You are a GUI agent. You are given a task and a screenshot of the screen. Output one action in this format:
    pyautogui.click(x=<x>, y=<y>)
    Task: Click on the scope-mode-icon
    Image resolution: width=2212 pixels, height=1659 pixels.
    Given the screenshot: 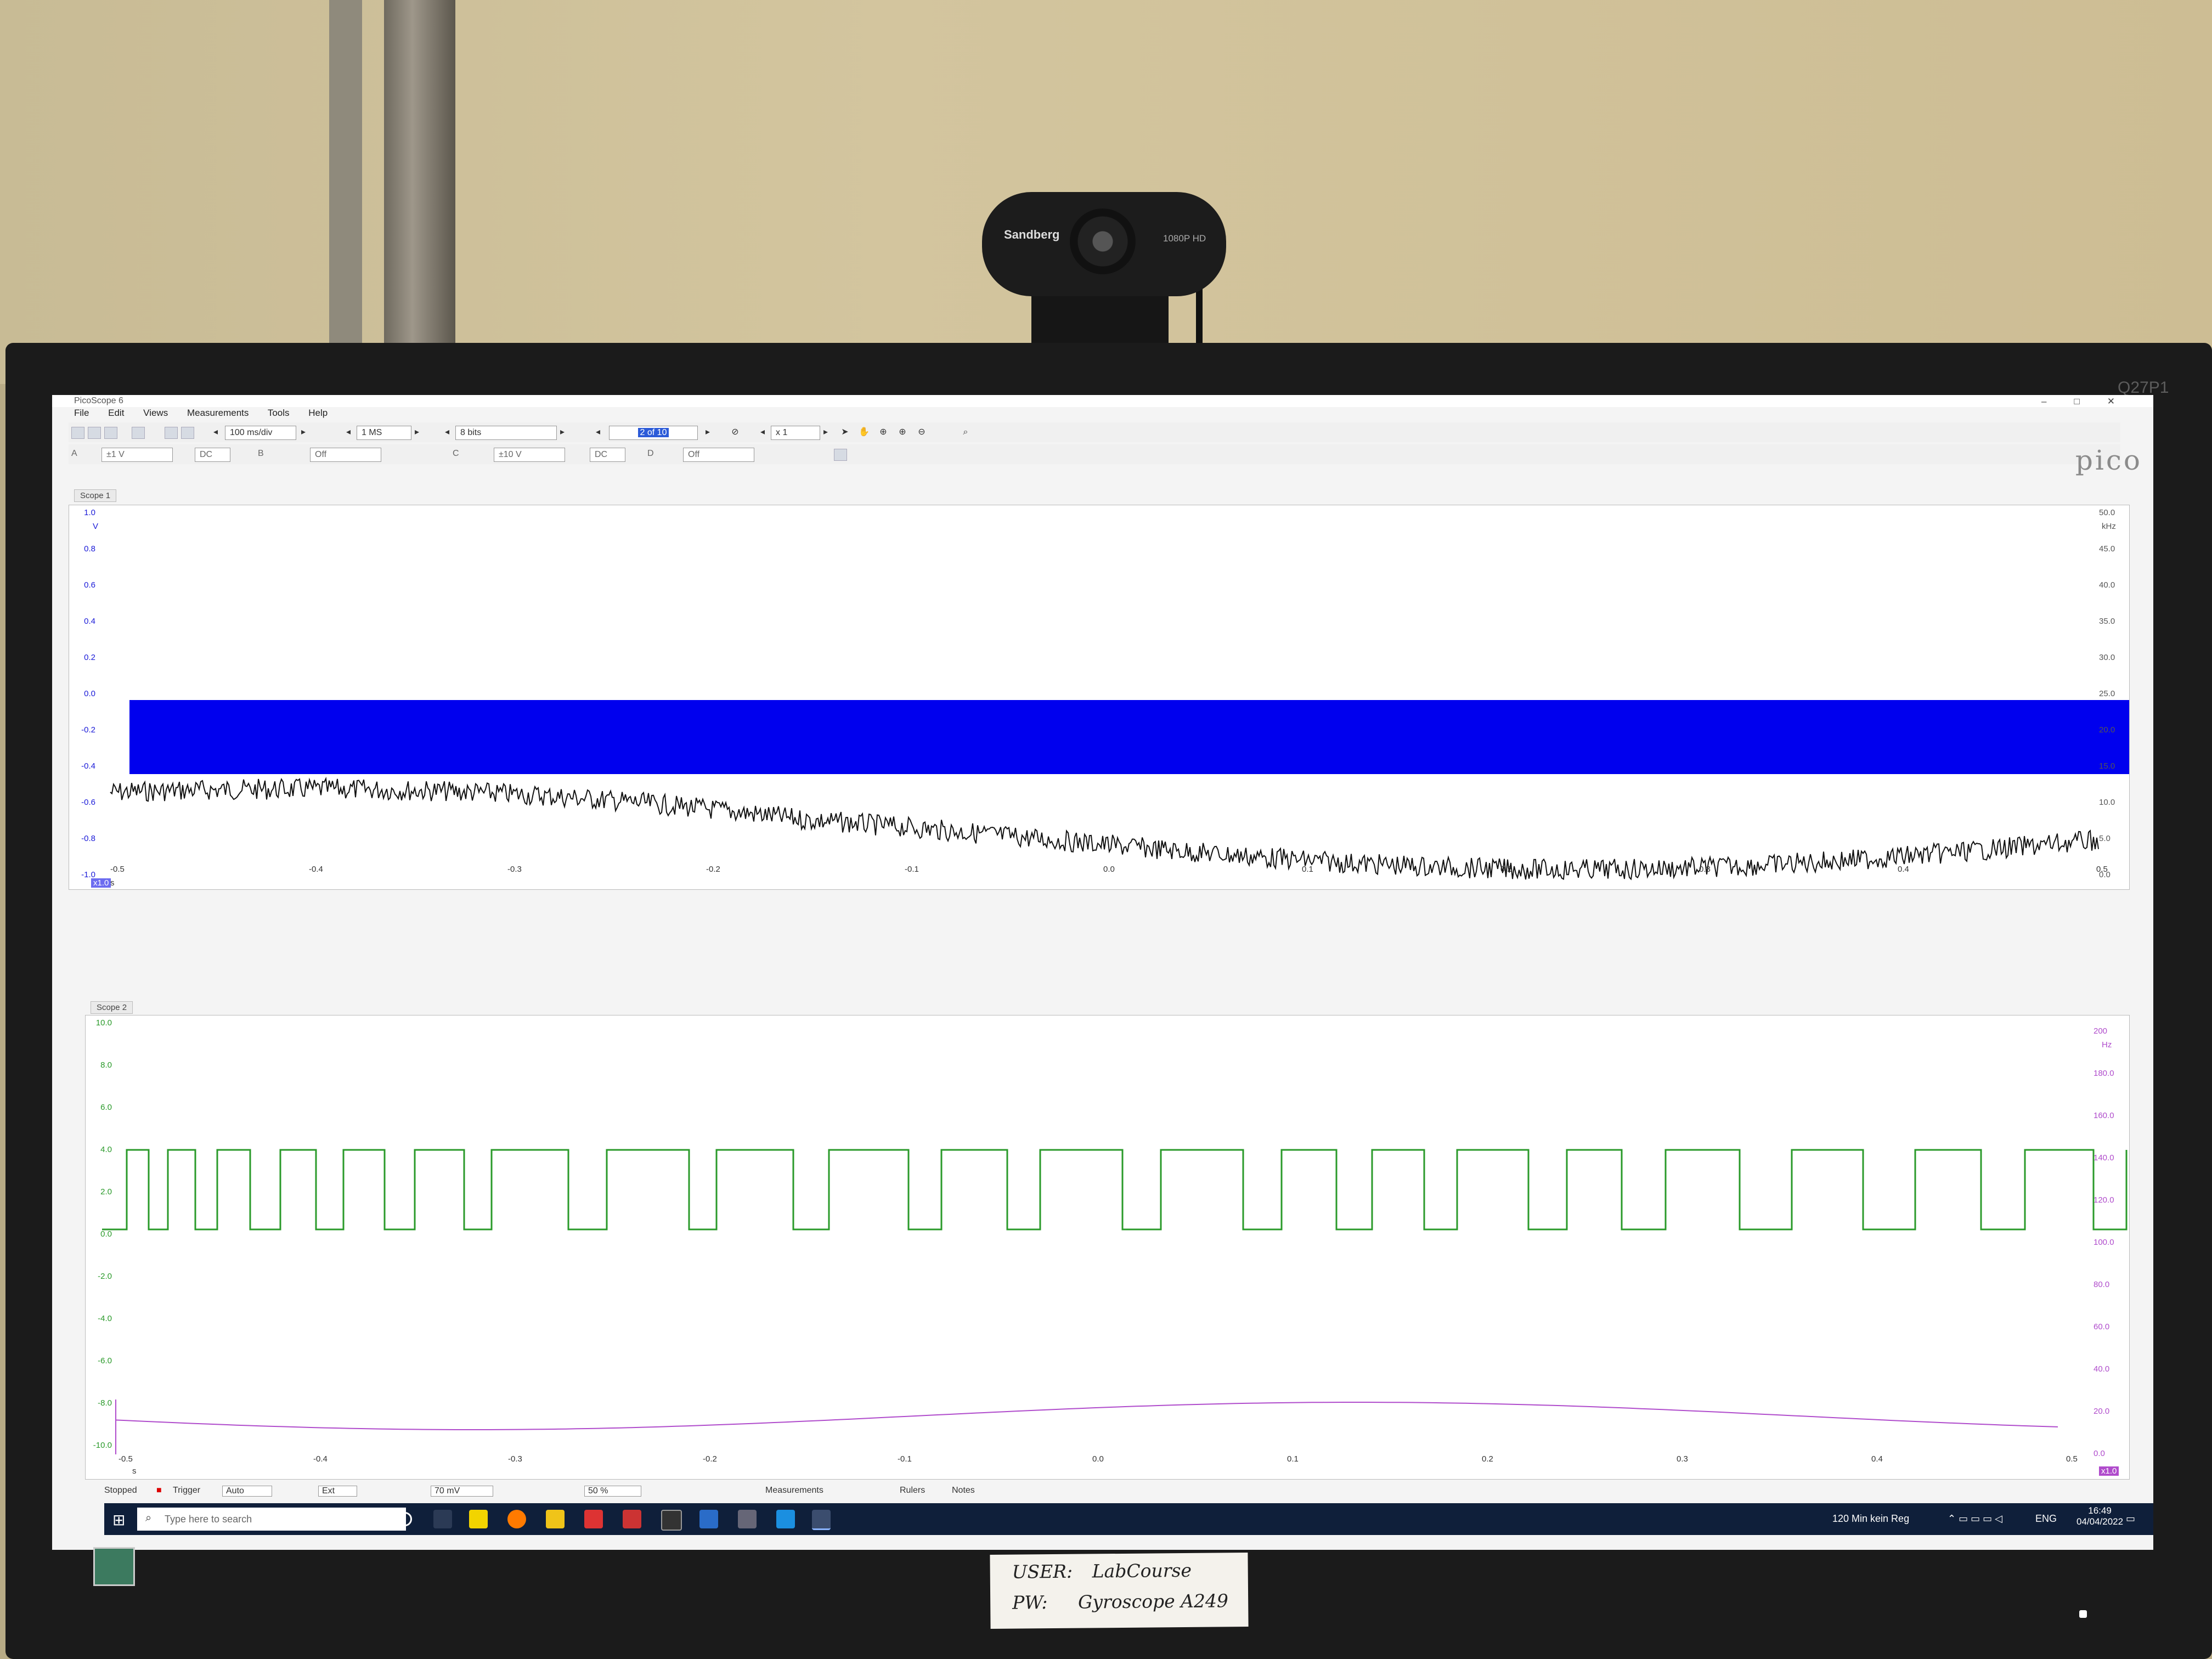 What is the action you would take?
    pyautogui.click(x=77, y=433)
    